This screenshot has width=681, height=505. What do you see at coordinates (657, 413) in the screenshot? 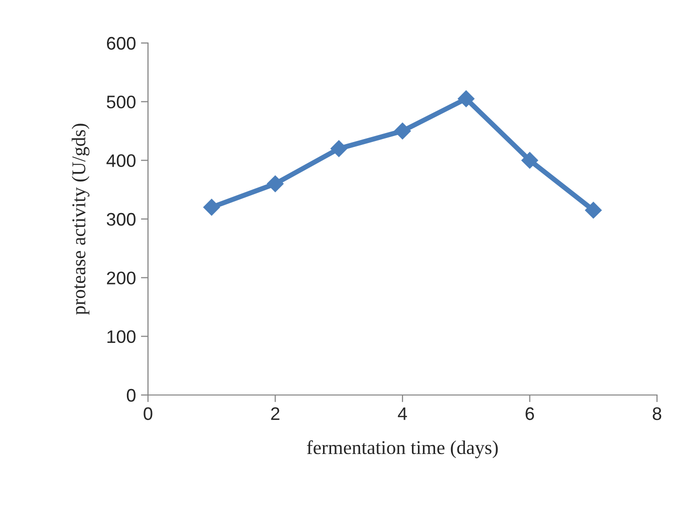
I see `x-tick-label: 8` at bounding box center [657, 413].